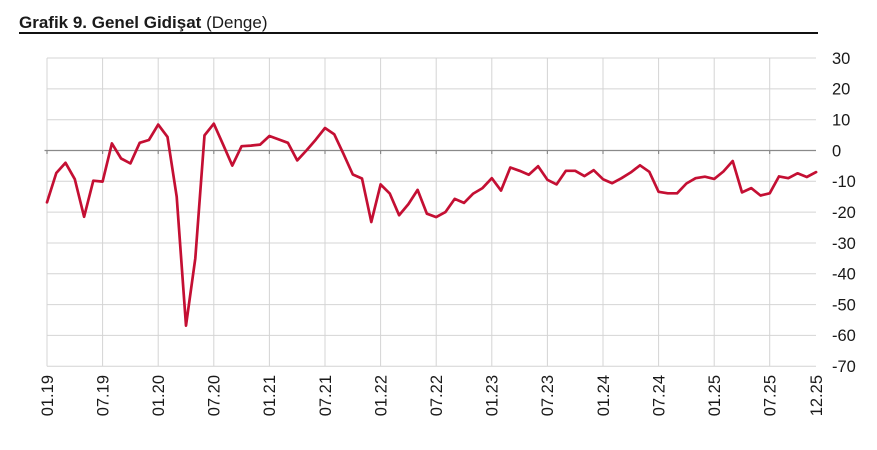  Describe the element at coordinates (844, 275) in the screenshot. I see `svg-text: -40` at that location.